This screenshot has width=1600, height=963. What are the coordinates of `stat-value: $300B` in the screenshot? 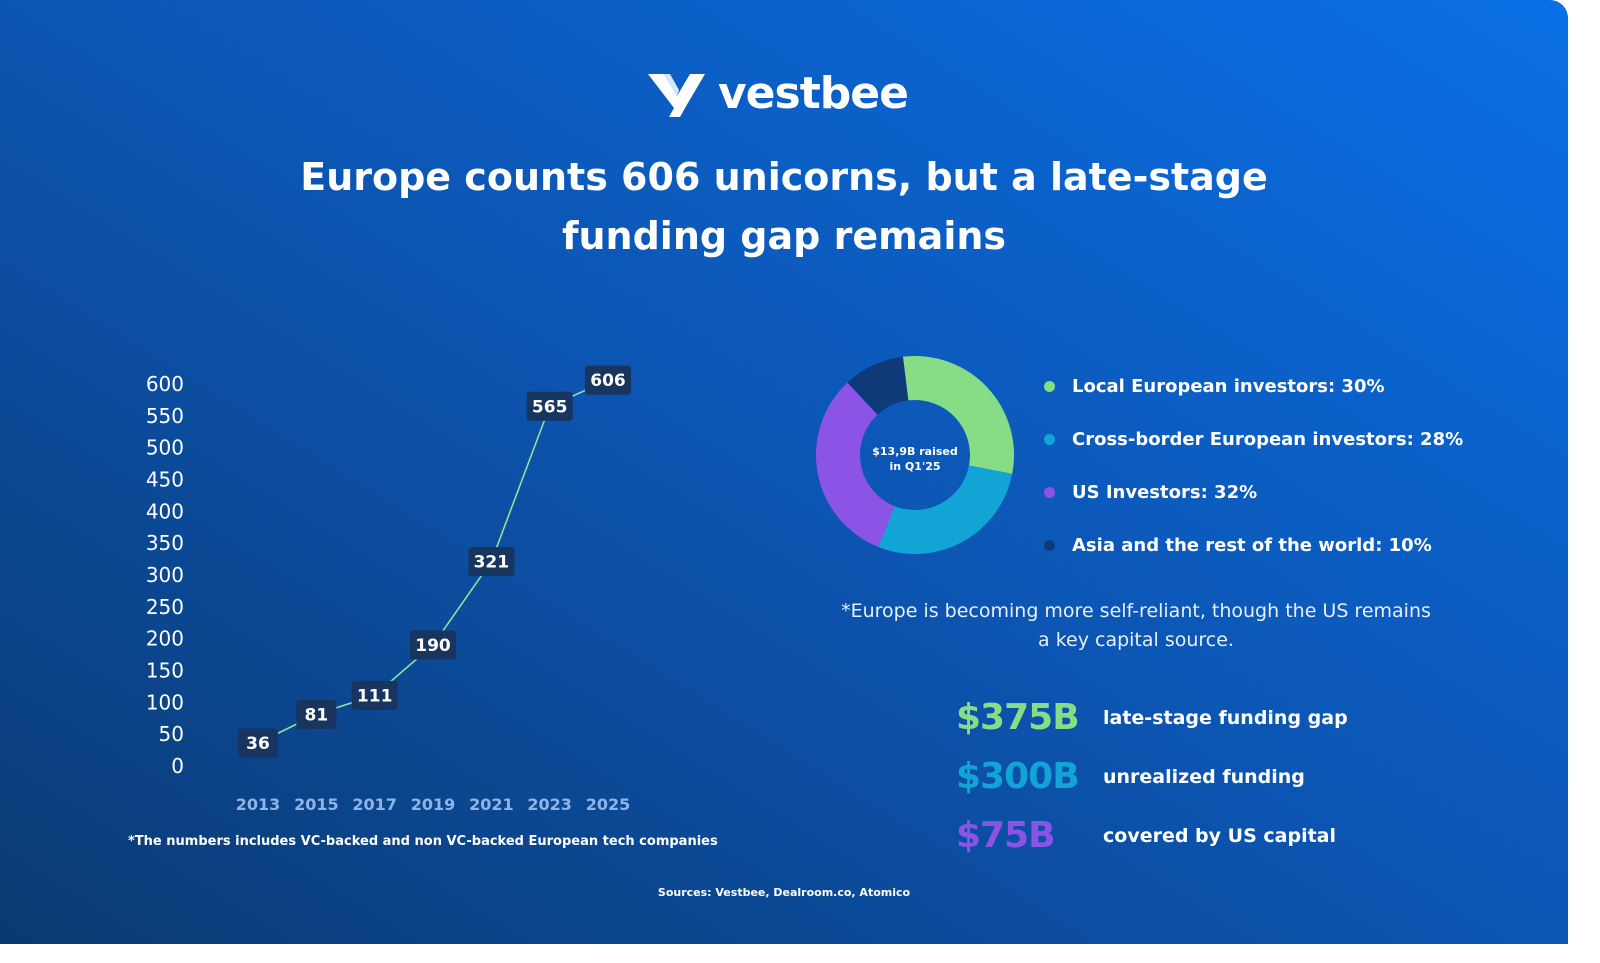 It's located at (1018, 776).